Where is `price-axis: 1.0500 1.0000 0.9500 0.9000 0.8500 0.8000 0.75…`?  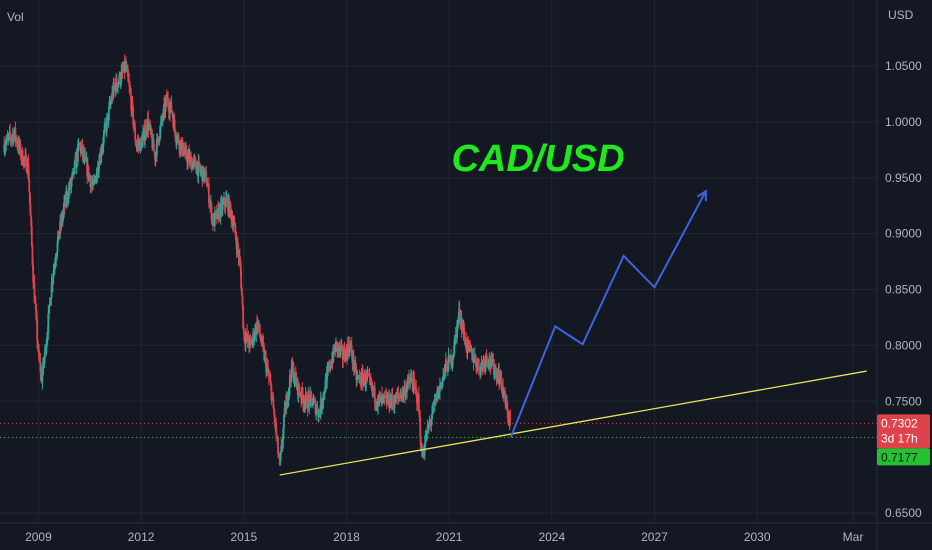 price-axis: 1.0500 1.0000 0.9500 0.9000 0.8500 0.8000 0.75… is located at coordinates (899, 275).